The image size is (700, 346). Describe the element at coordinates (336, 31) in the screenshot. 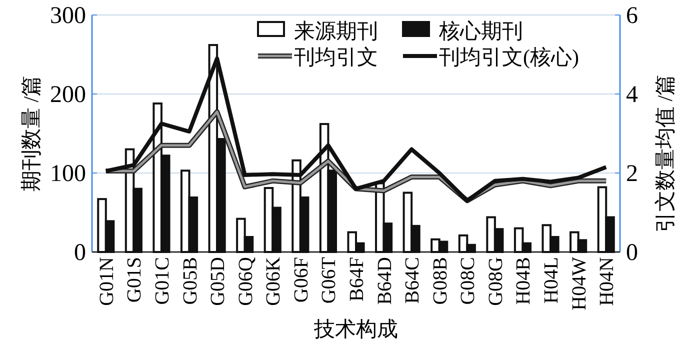

I see `legend-label: 来源期刊` at that location.